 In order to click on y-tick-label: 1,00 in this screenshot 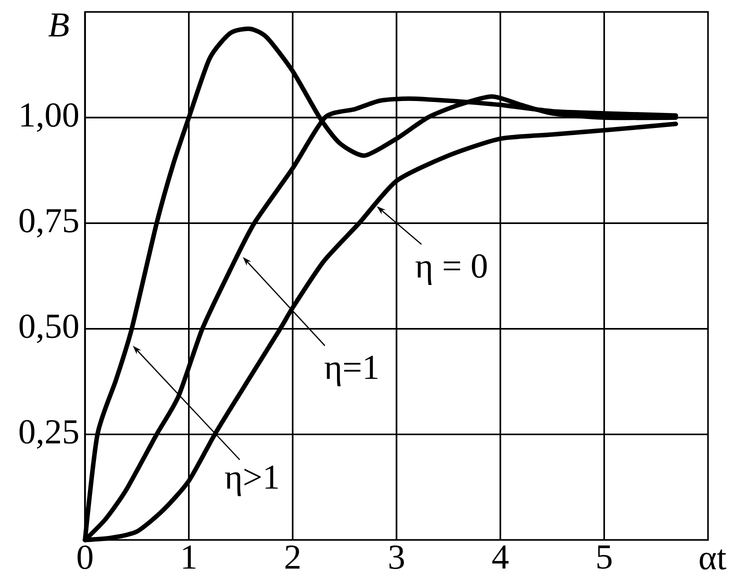, I will do `click(49, 117)`.